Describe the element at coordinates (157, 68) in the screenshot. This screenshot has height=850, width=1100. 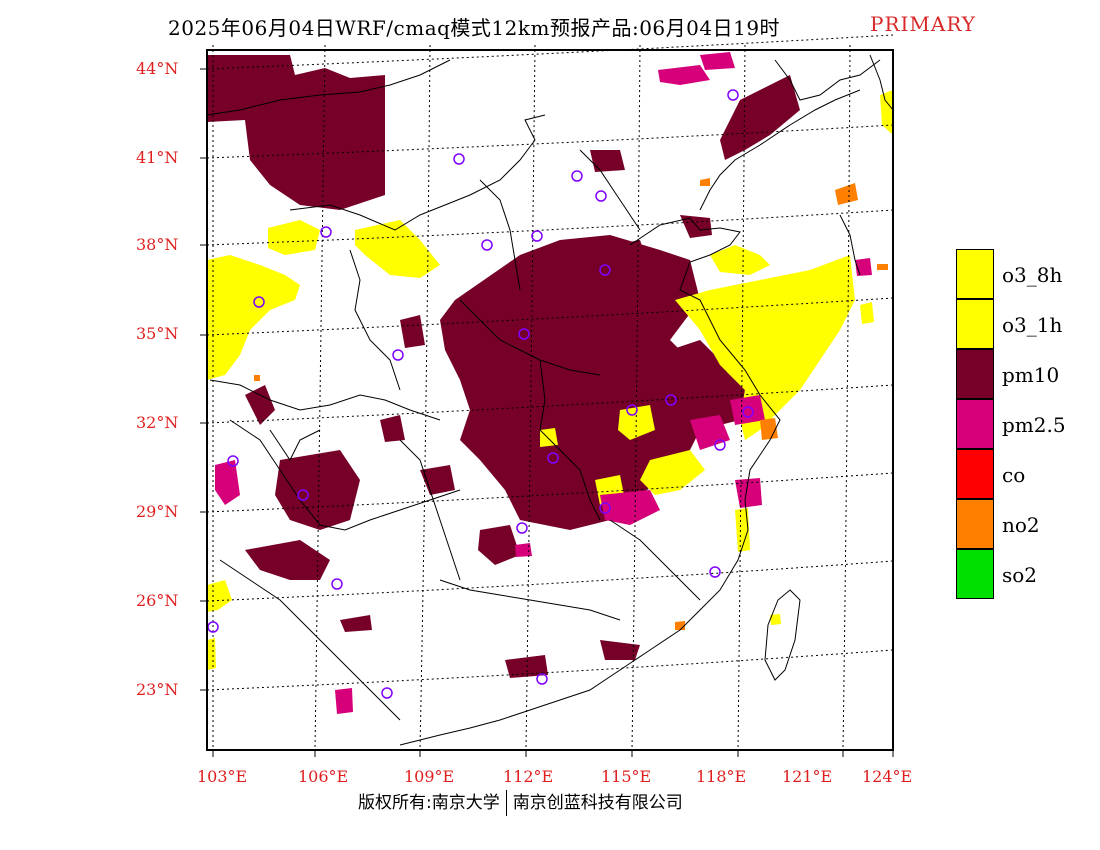
I see `lat-label-44: 44°N` at that location.